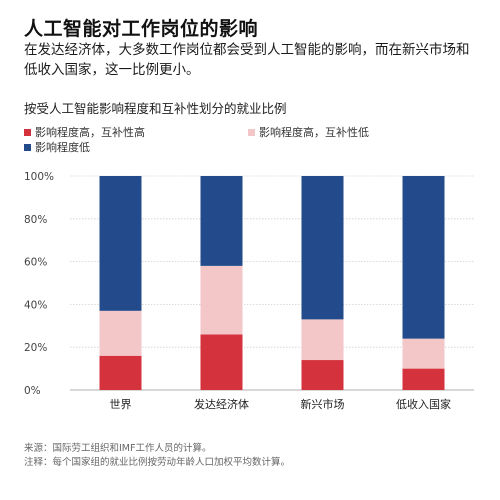 This screenshot has width=500, height=500. I want to click on source-note: 来源：国际劳工组织和IMF工作人员的计算。, so click(118, 448).